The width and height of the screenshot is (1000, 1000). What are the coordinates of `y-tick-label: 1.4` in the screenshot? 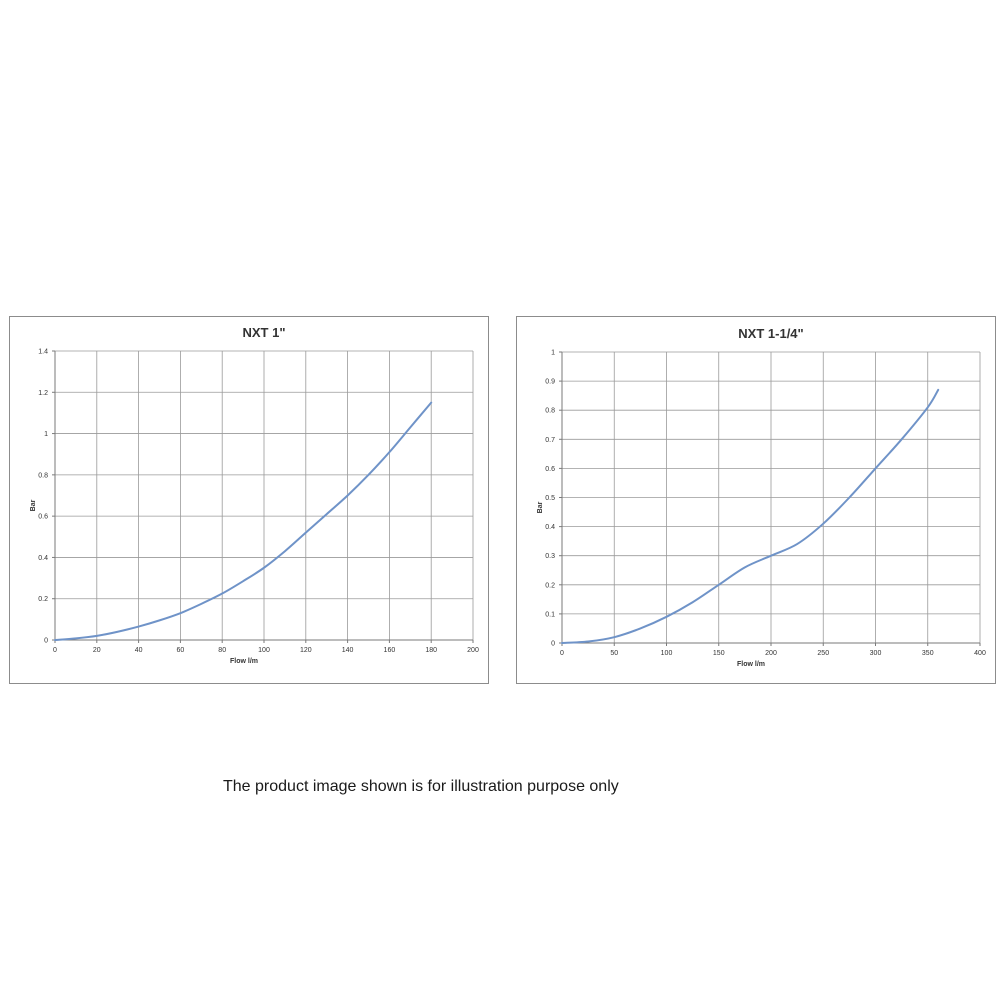 It's located at (43, 352).